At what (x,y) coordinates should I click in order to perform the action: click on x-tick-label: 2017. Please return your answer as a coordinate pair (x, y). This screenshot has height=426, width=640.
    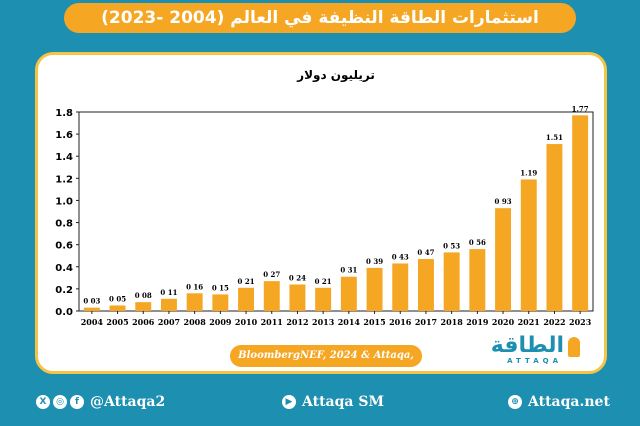
    Looking at the image, I should click on (426, 322).